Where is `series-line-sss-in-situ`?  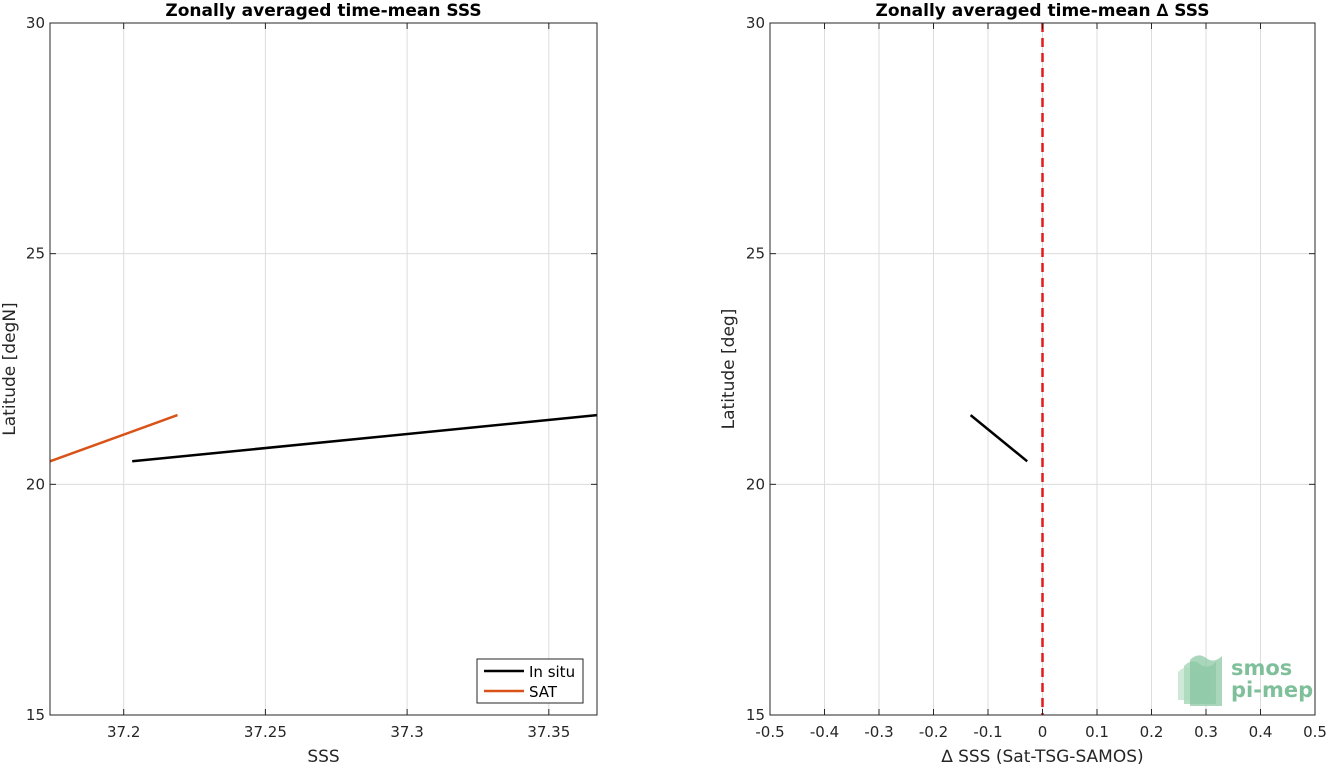 series-line-sss-in-situ is located at coordinates (365, 438).